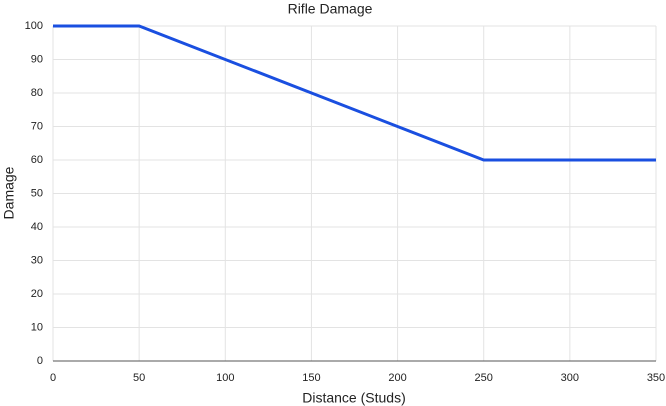 The width and height of the screenshot is (666, 406). What do you see at coordinates (37, 327) in the screenshot?
I see `y-tick-label: 10` at bounding box center [37, 327].